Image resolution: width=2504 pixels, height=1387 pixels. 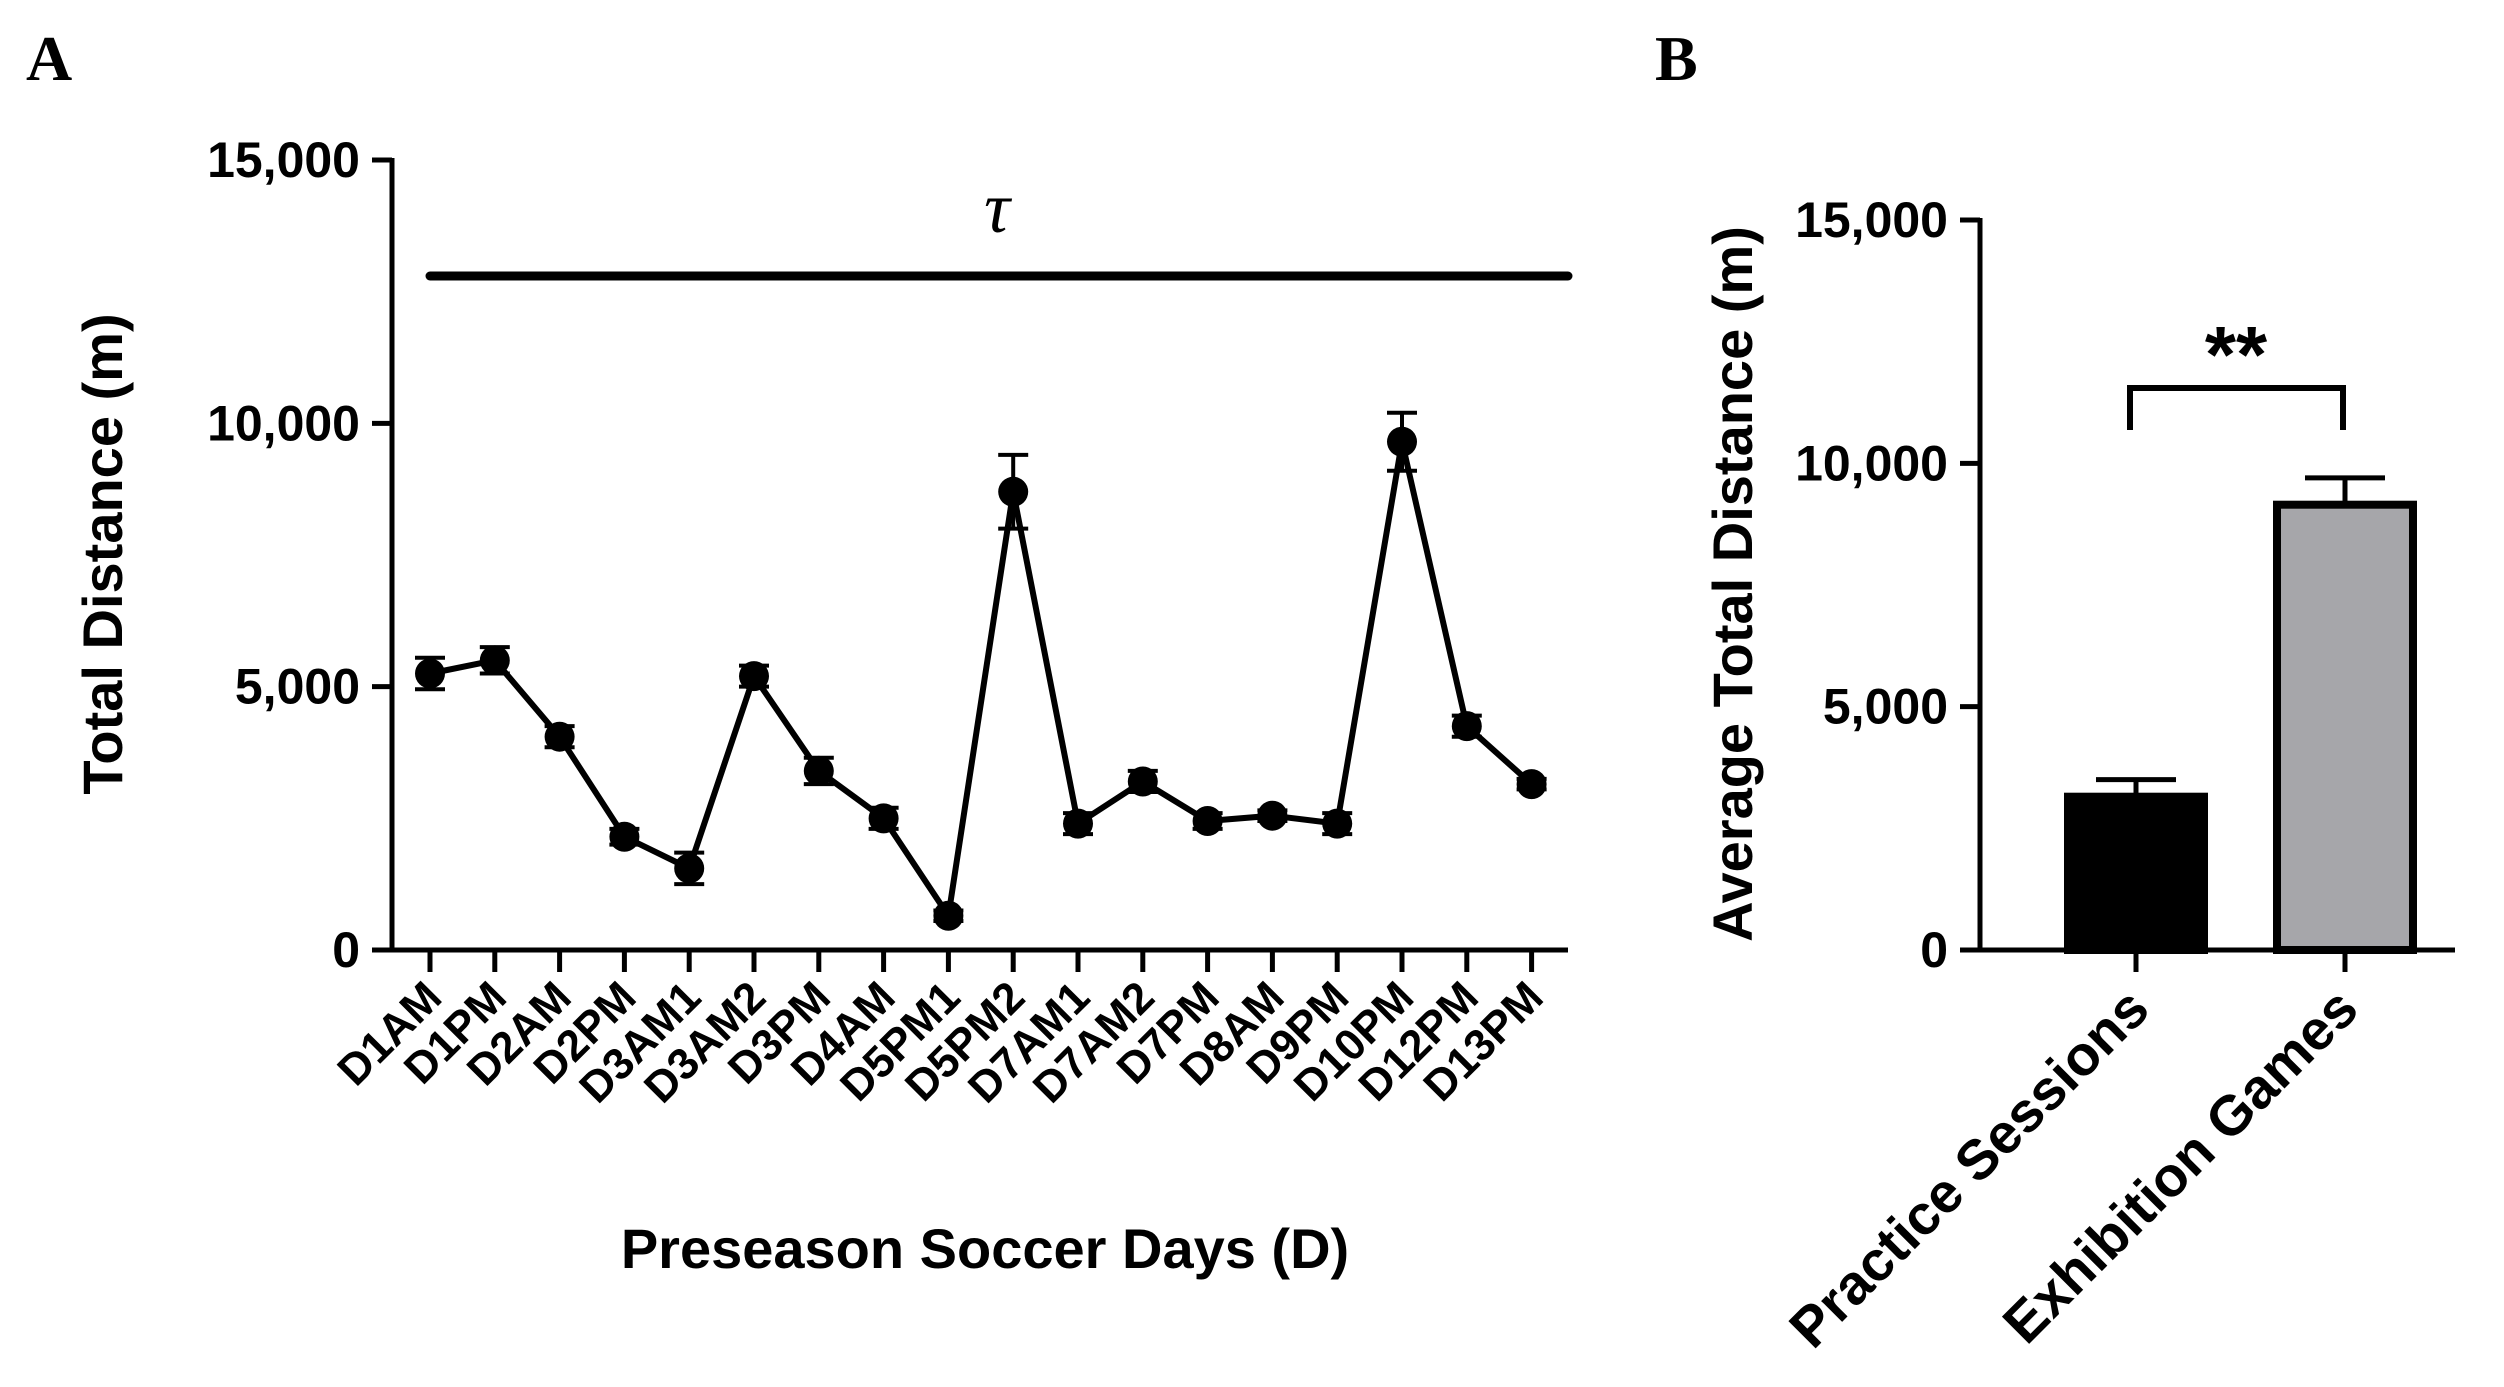 I want to click on panel-b-y-ticks: 0 5,000 10,000 15,000, so click(x=1887, y=585).